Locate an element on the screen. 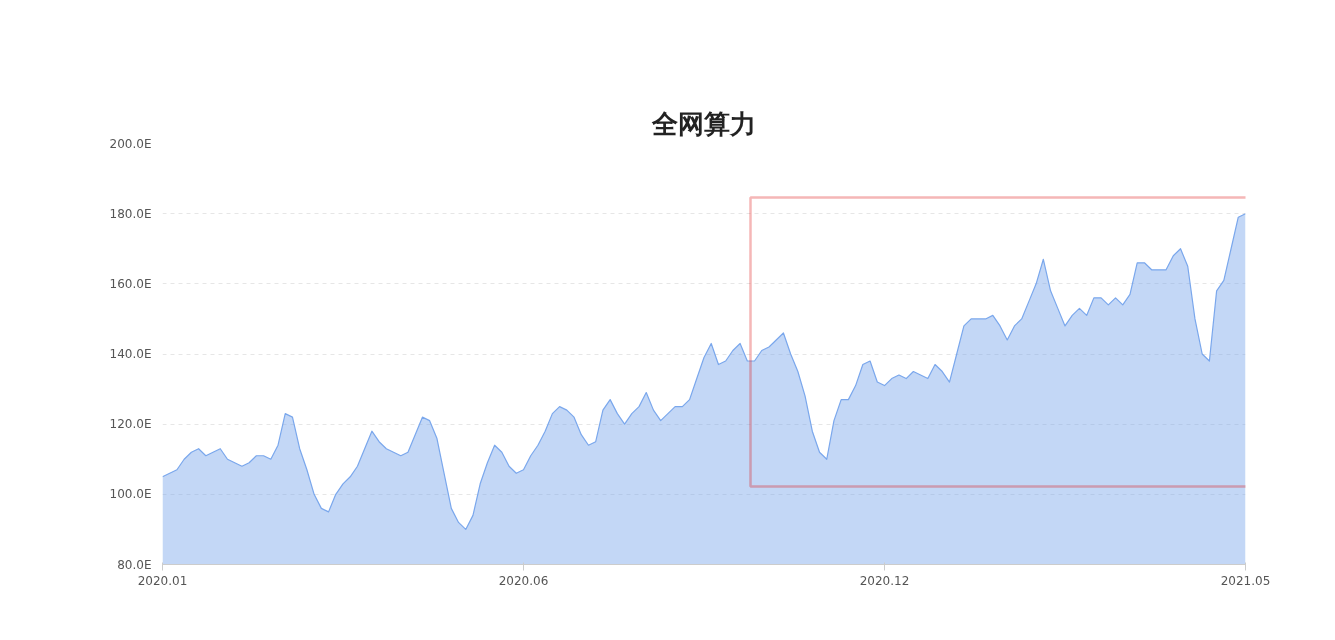 Image resolution: width=1335 pixels, height=640 pixels. chart-title: 全网算力 is located at coordinates (703, 123).